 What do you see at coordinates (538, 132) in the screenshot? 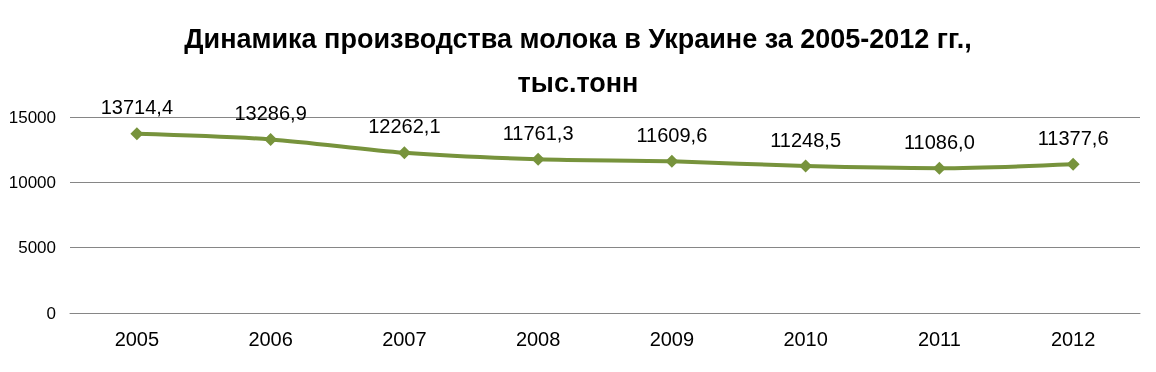
I see `data-label: 11761,3` at bounding box center [538, 132].